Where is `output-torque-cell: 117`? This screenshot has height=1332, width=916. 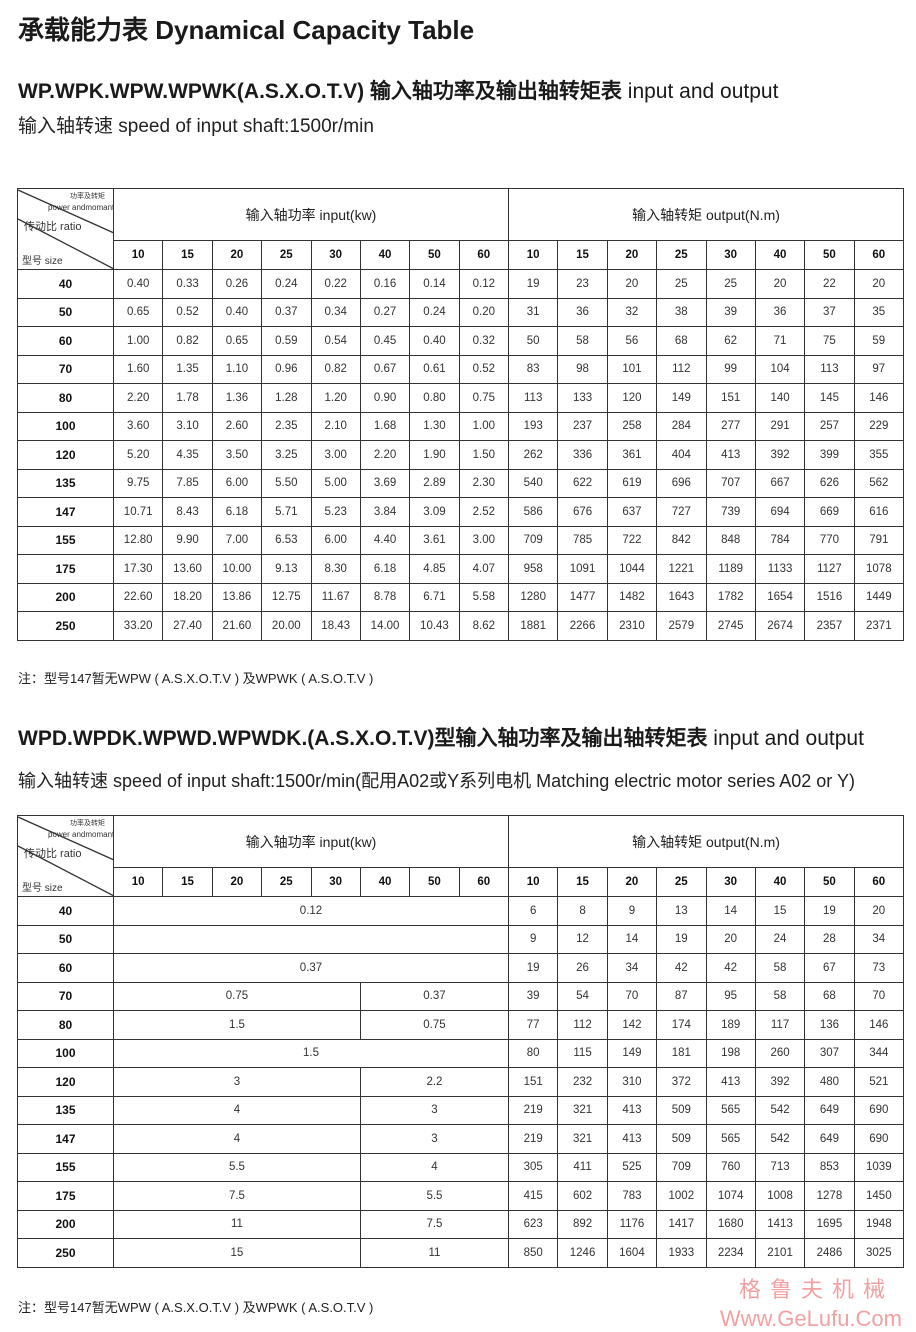
output-torque-cell: 117 is located at coordinates (780, 1025).